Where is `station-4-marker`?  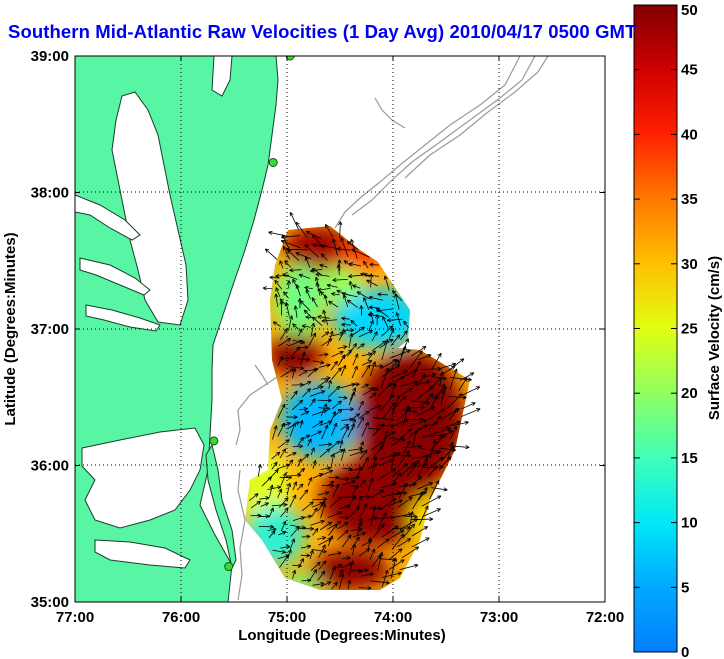 station-4-marker is located at coordinates (229, 567).